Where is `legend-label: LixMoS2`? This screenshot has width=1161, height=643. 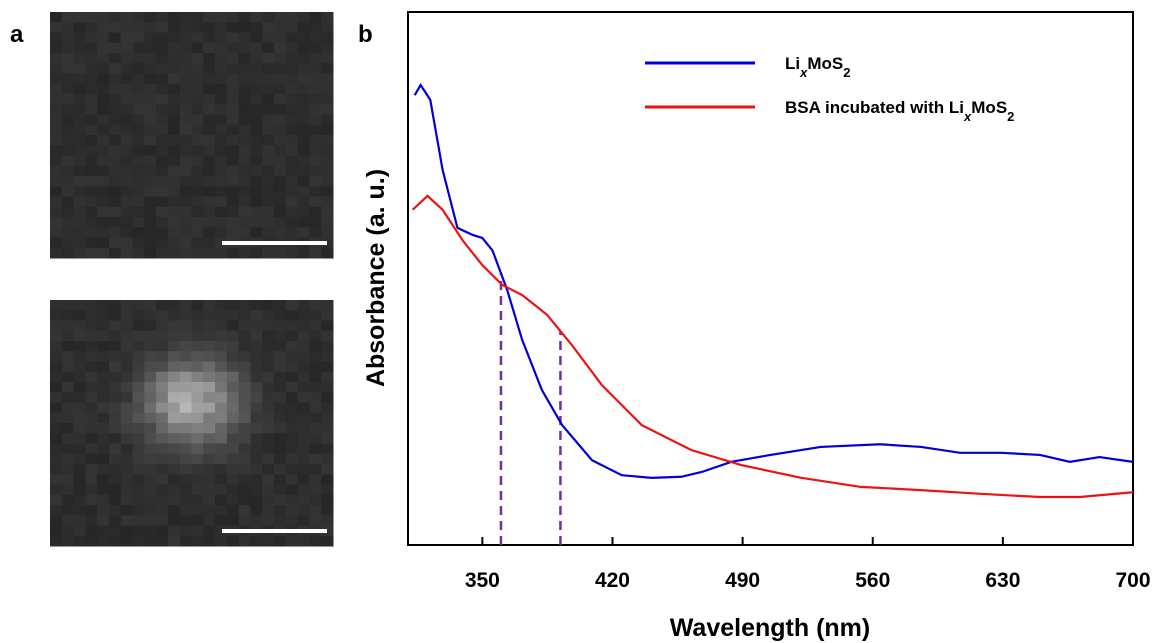 legend-label: LixMoS2 is located at coordinates (818, 67).